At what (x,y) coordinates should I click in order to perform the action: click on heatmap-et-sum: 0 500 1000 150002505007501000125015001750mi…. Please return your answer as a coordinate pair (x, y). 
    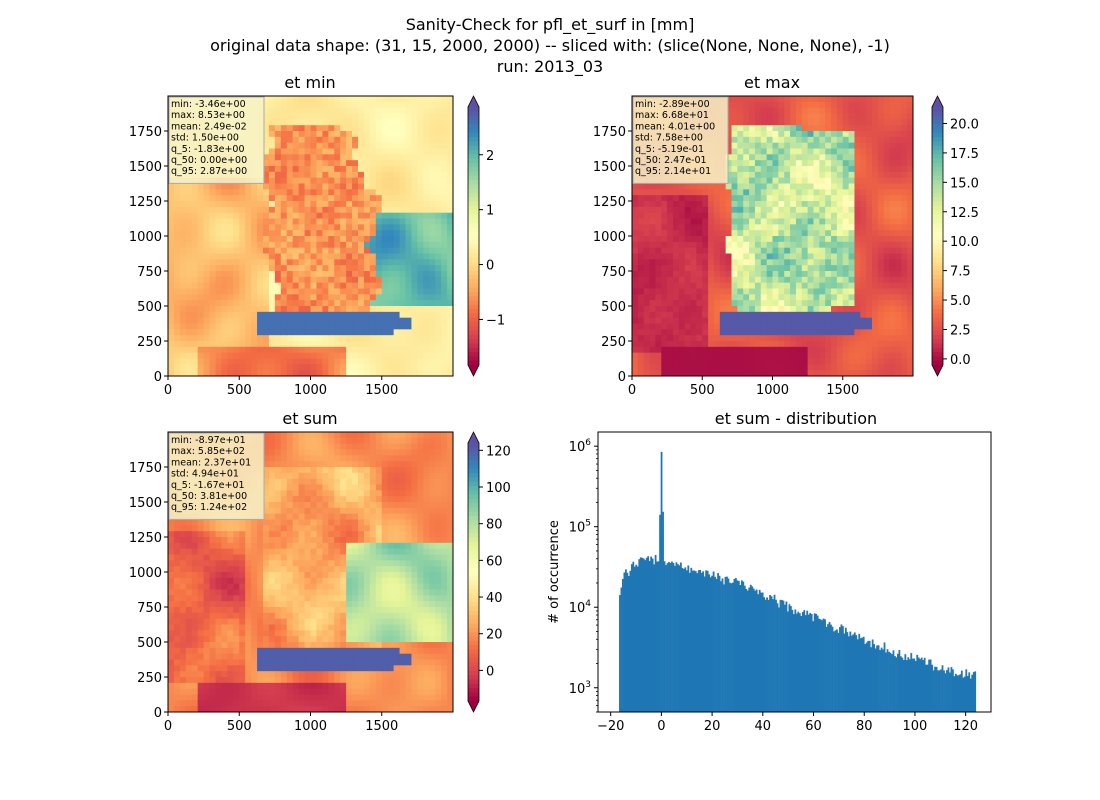
    Looking at the image, I should click on (320, 582).